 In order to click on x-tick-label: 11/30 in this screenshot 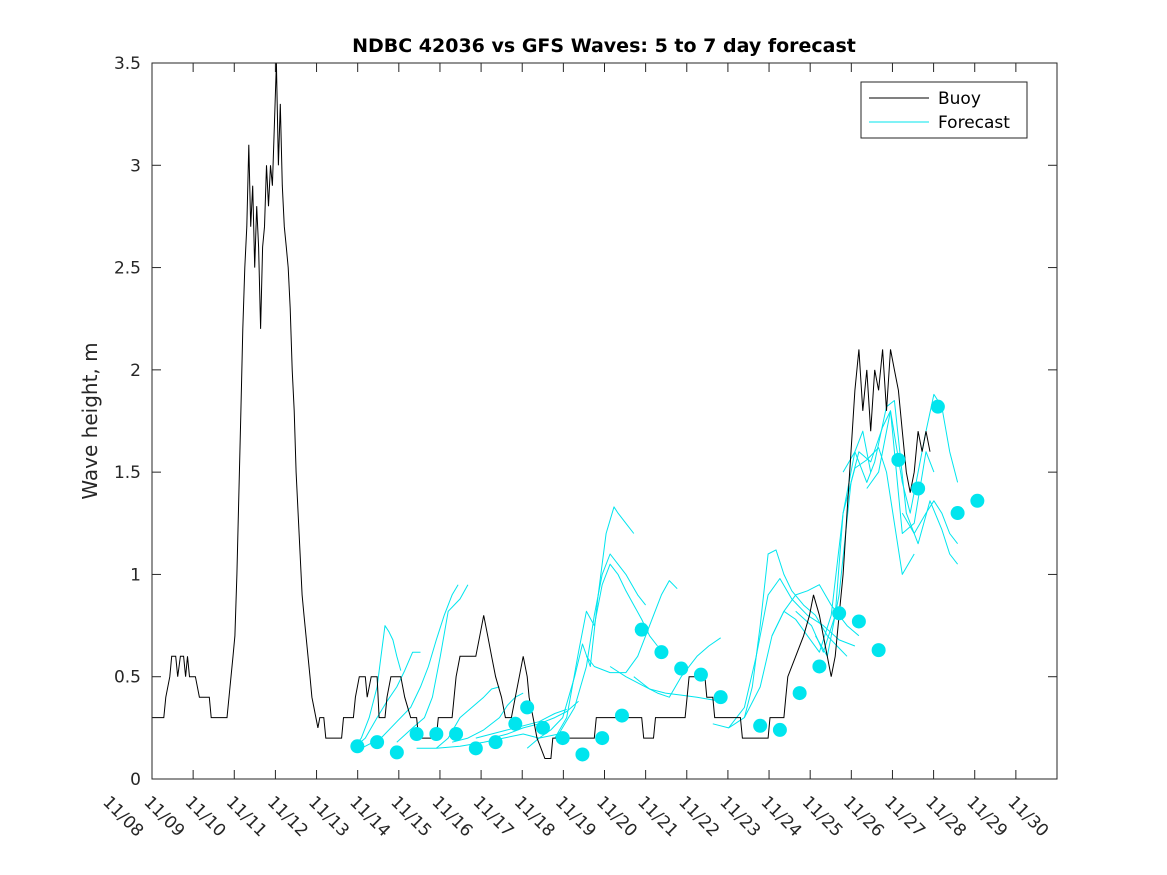, I will do `click(1027, 816)`.